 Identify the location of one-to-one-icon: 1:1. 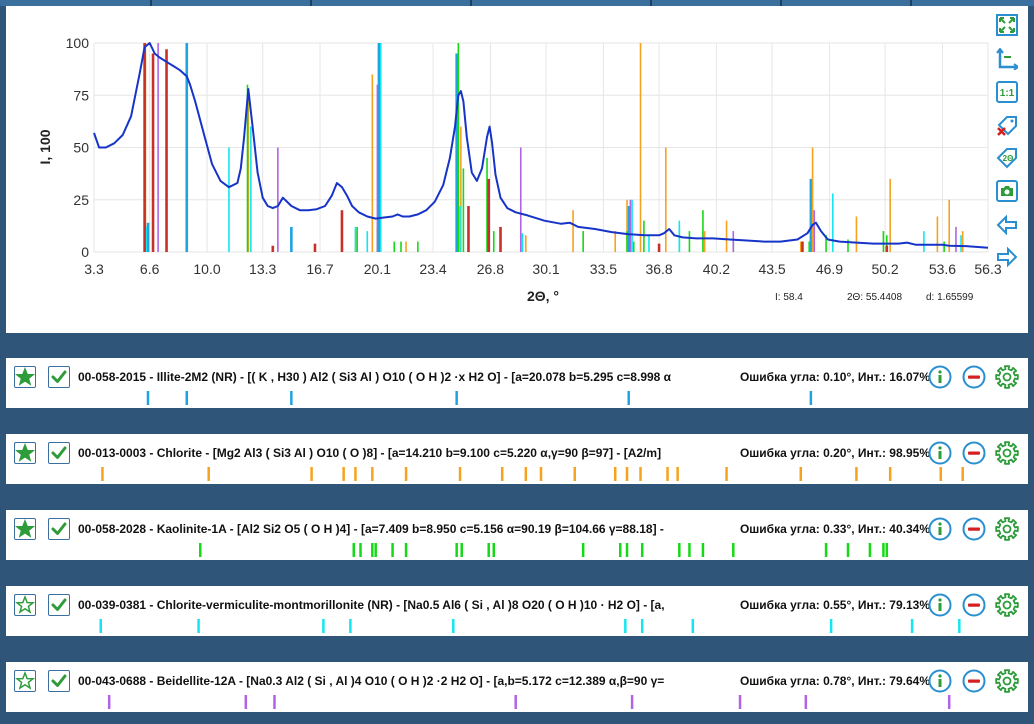
(1007, 92).